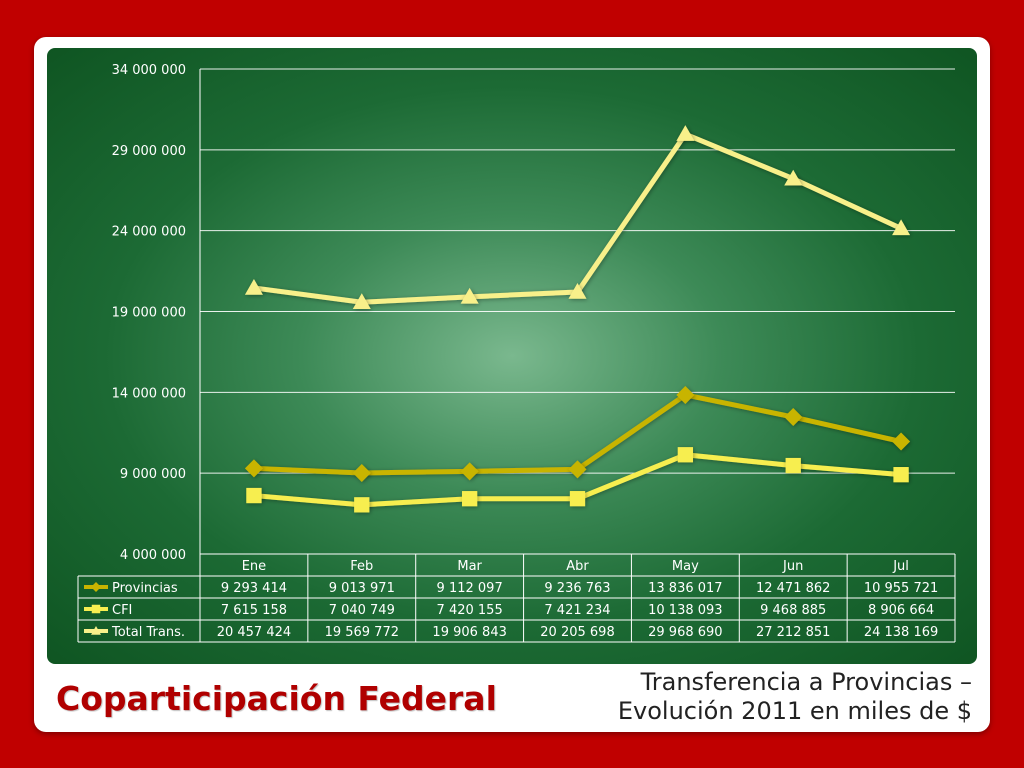  What do you see at coordinates (806, 682) in the screenshot?
I see `subtitle-line-1: Transferencia a Provincias –` at bounding box center [806, 682].